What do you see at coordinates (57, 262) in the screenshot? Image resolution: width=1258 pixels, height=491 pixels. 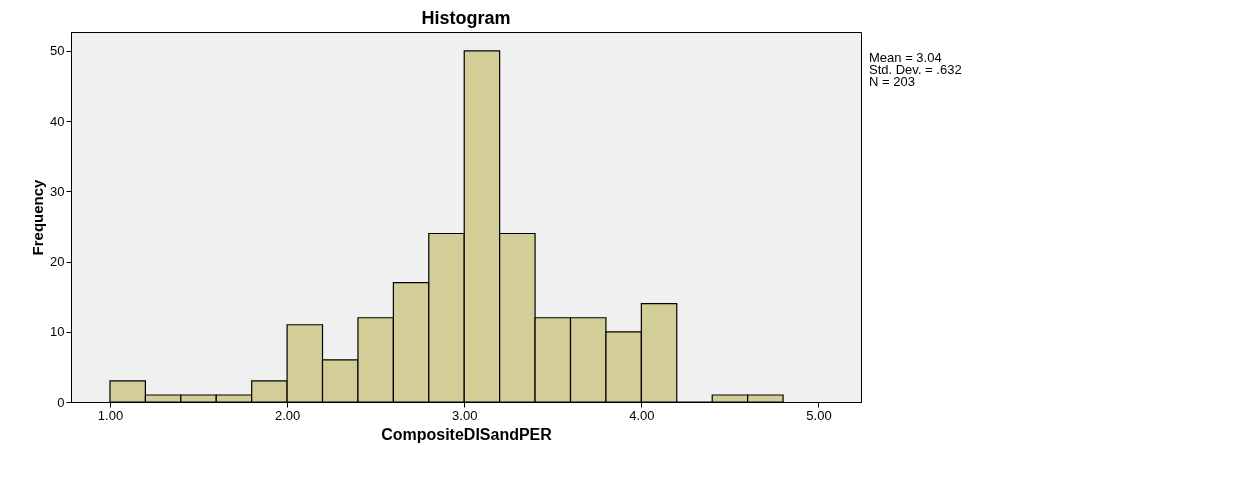 I see `y-tick-label: 20` at bounding box center [57, 262].